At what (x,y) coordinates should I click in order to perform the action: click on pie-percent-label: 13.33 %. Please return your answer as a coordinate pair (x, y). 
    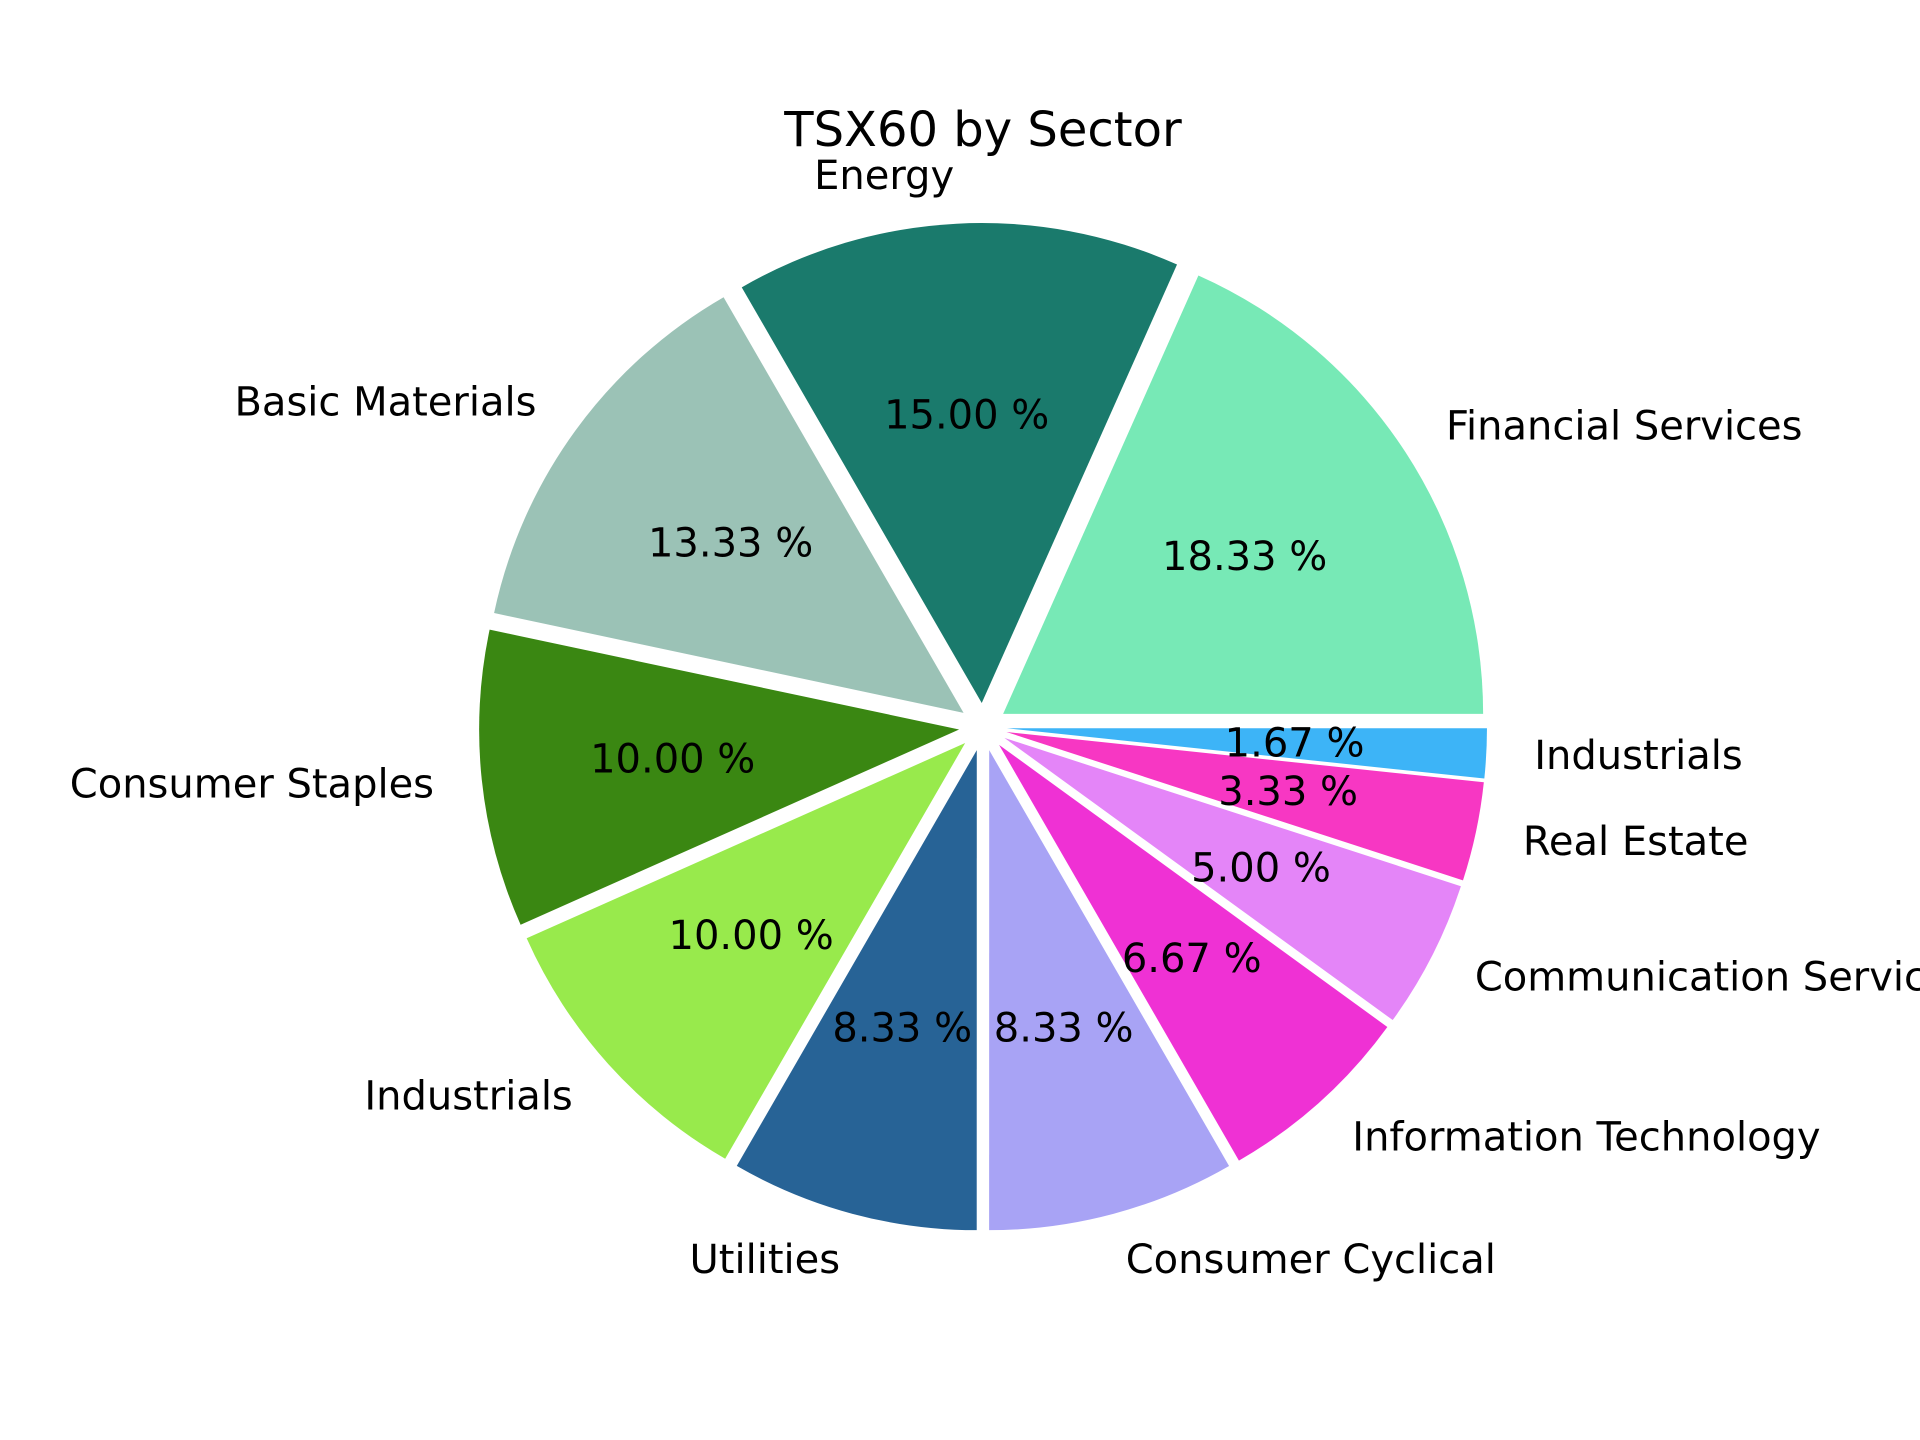
    Looking at the image, I should click on (730, 544).